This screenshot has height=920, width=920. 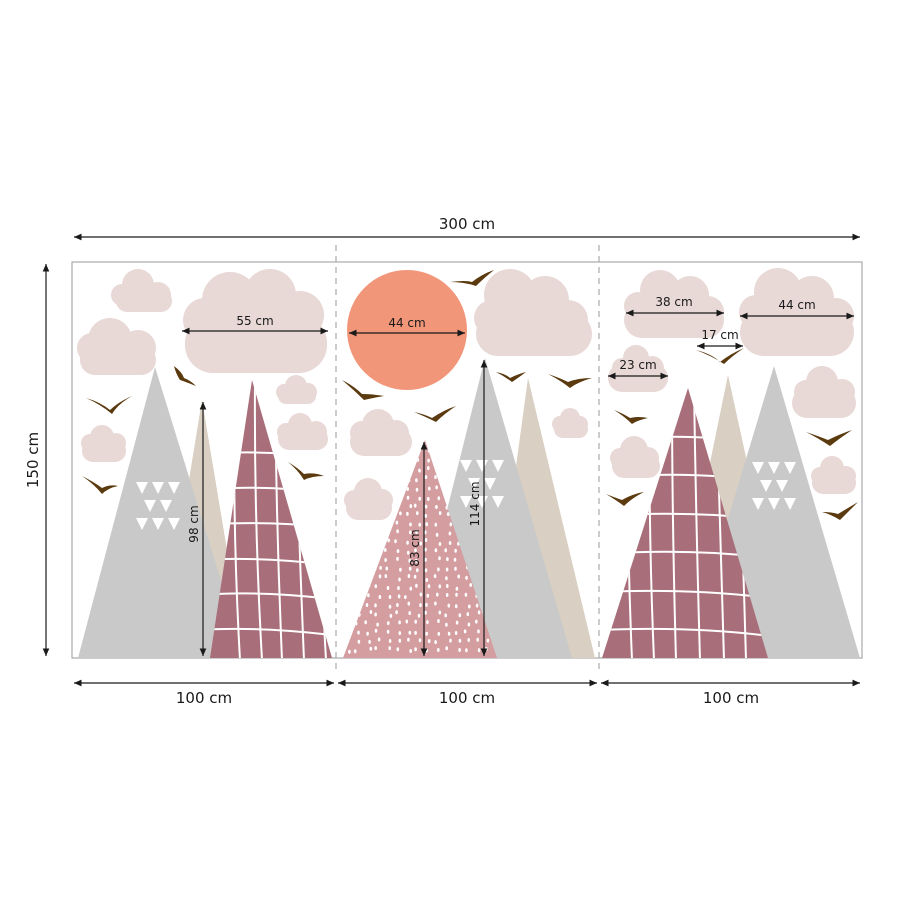 What do you see at coordinates (204, 463) in the screenshot?
I see `left-panel` at bounding box center [204, 463].